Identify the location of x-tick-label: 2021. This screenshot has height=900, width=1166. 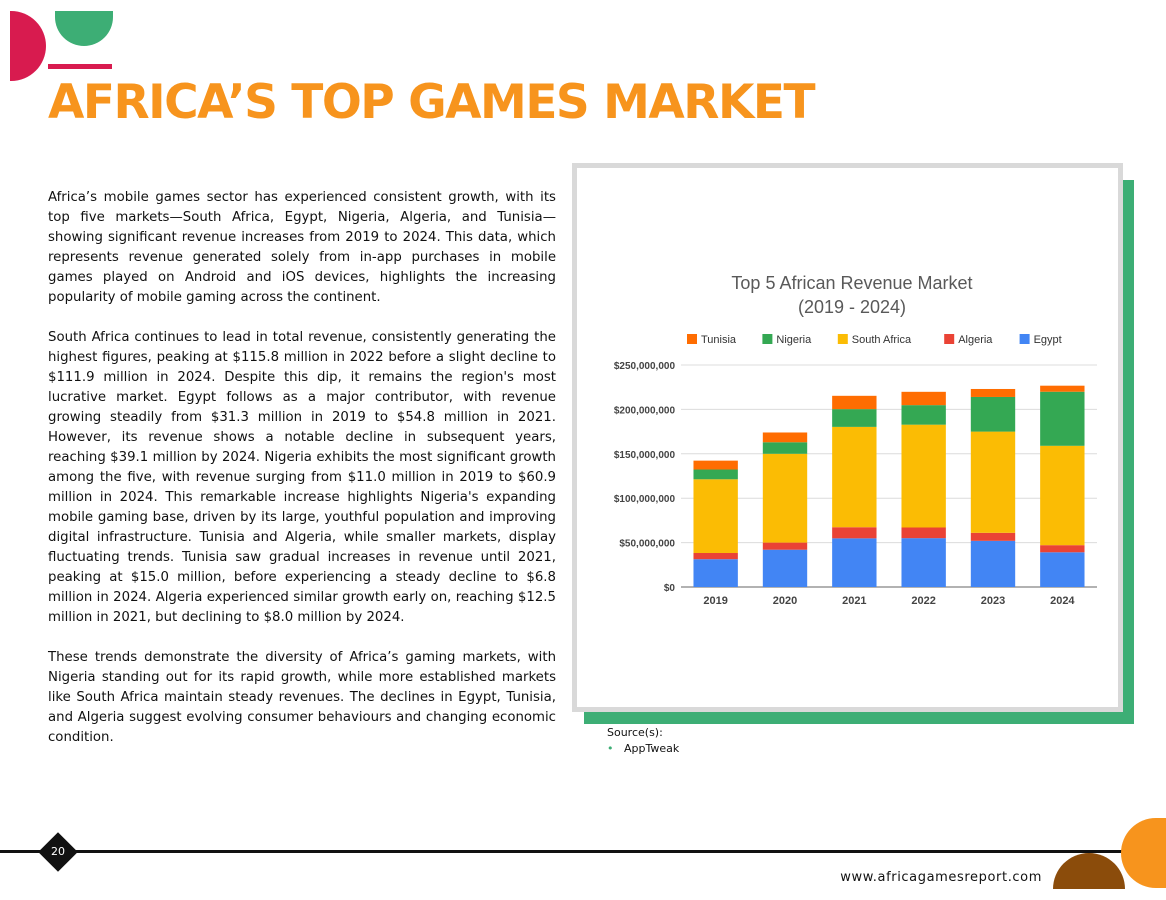
(854, 601).